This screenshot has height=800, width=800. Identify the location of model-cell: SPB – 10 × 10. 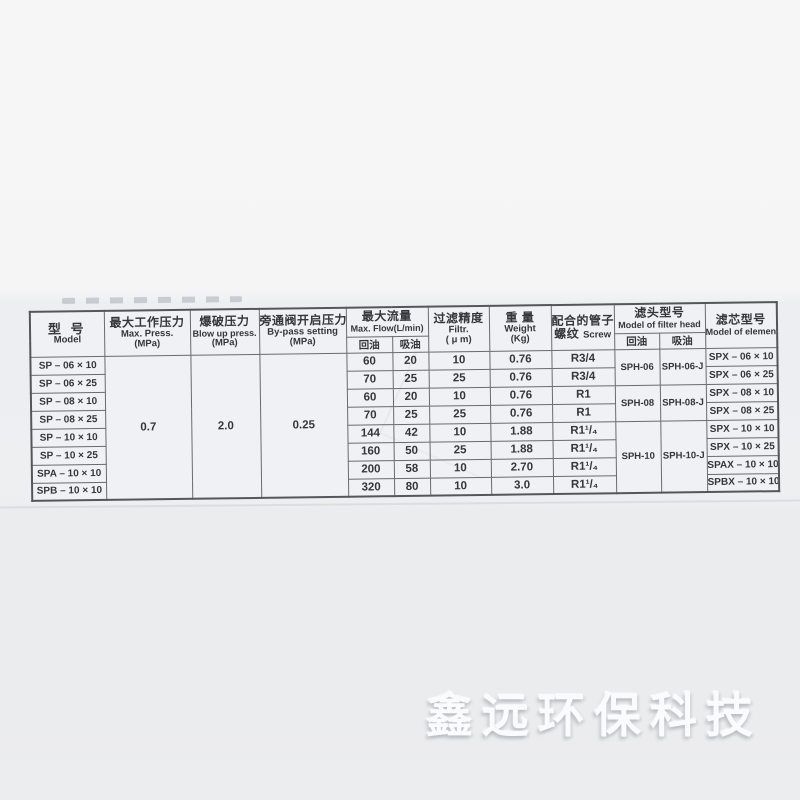
(69, 491).